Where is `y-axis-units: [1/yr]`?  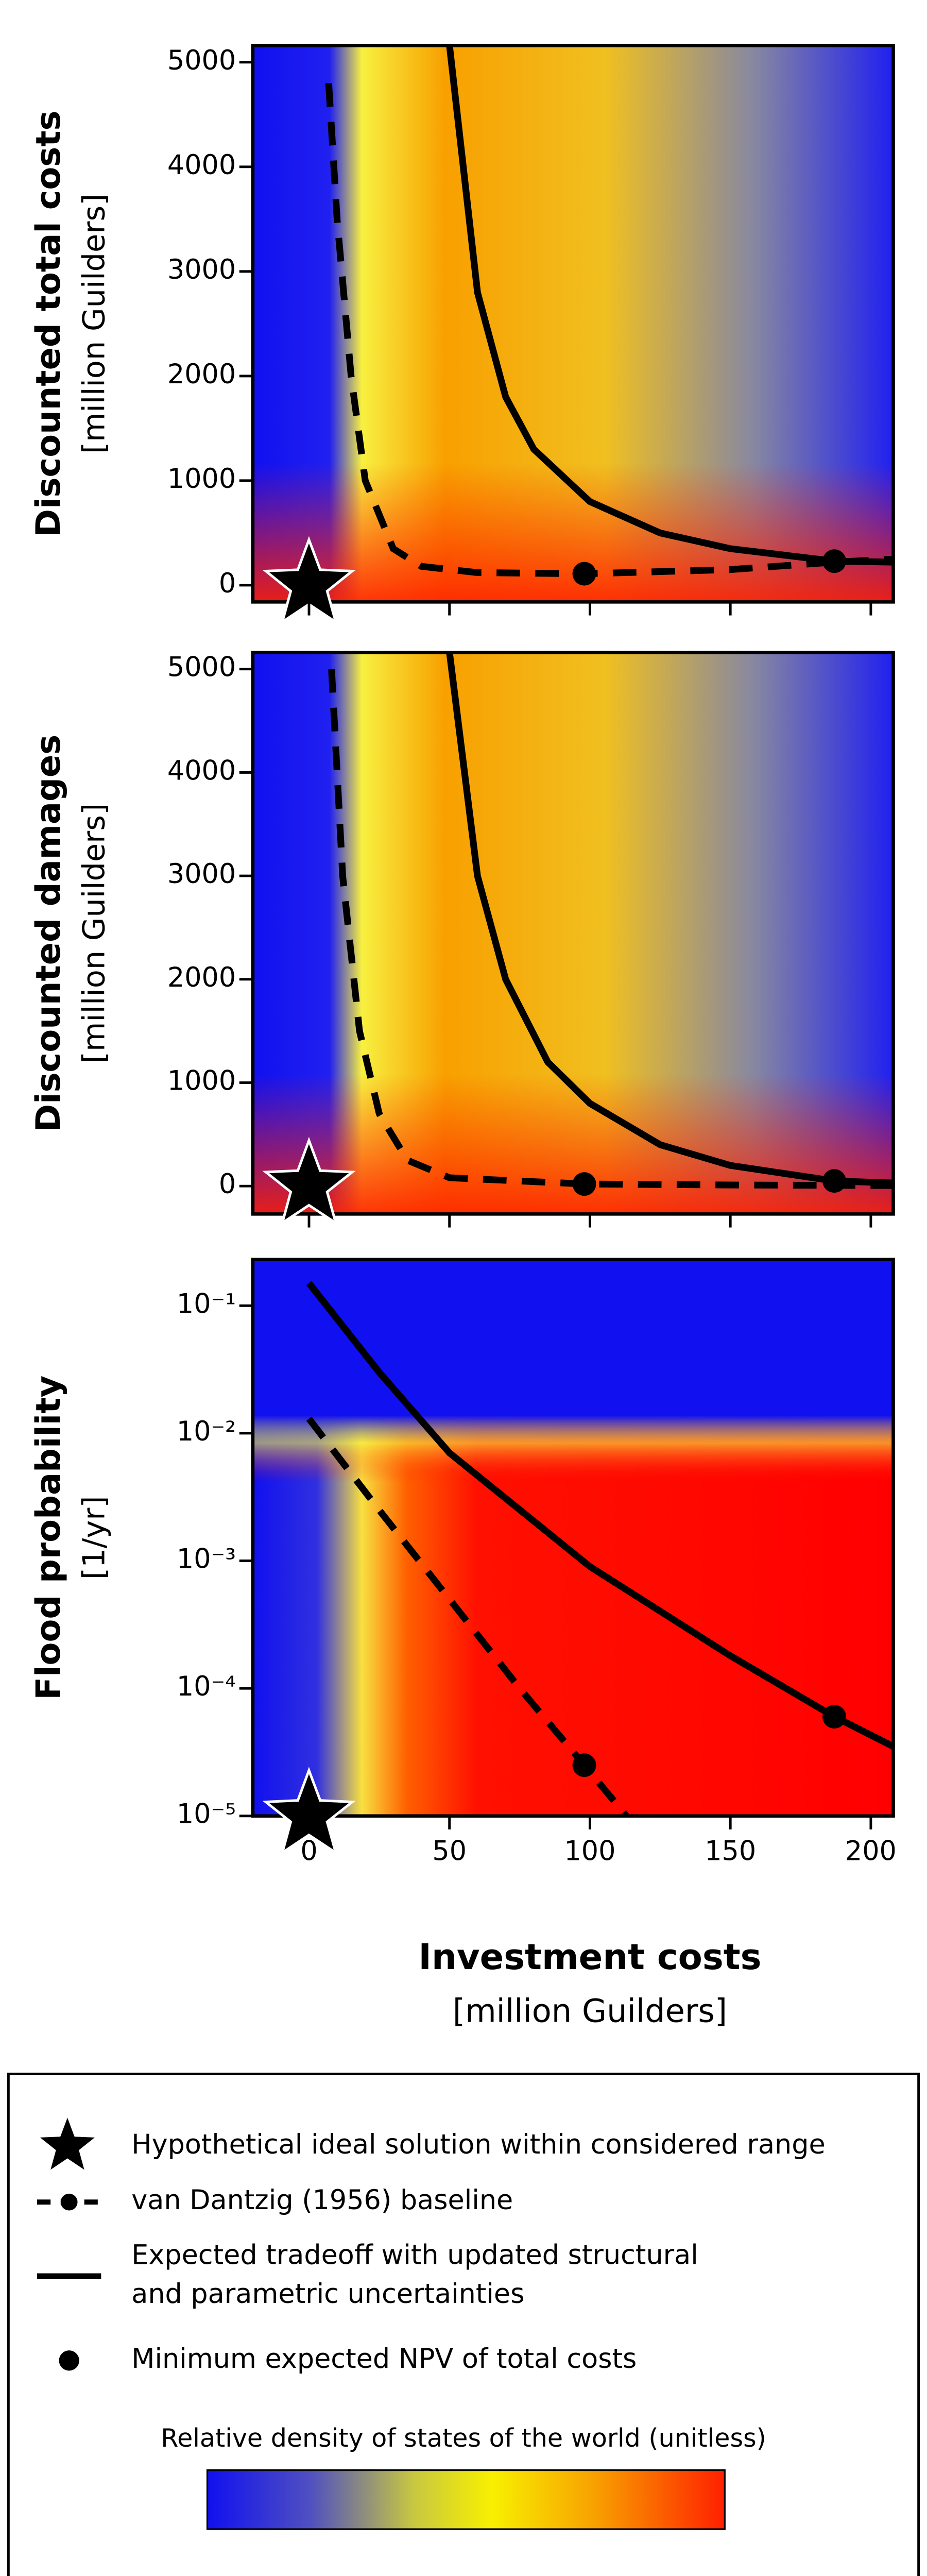 y-axis-units: [1/yr] is located at coordinates (94, 1538).